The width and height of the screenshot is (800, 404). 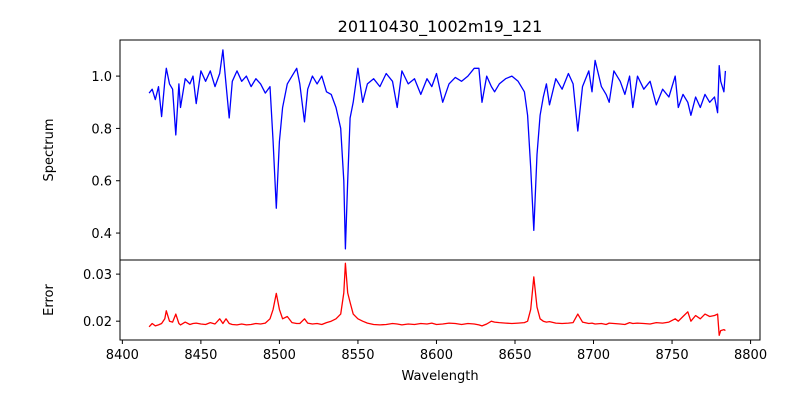 What do you see at coordinates (101, 234) in the screenshot?
I see `y-tick-label: 0.4` at bounding box center [101, 234].